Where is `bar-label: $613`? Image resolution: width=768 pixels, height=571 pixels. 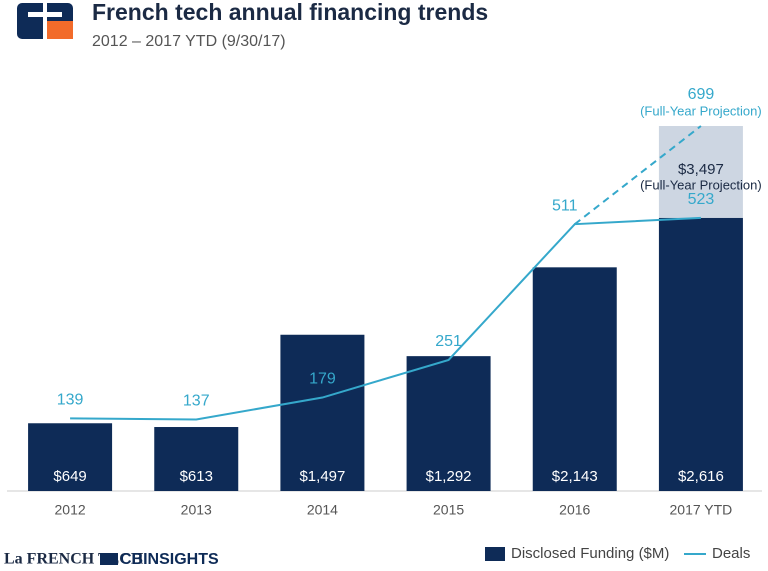 bar-label: $613 is located at coordinates (196, 476).